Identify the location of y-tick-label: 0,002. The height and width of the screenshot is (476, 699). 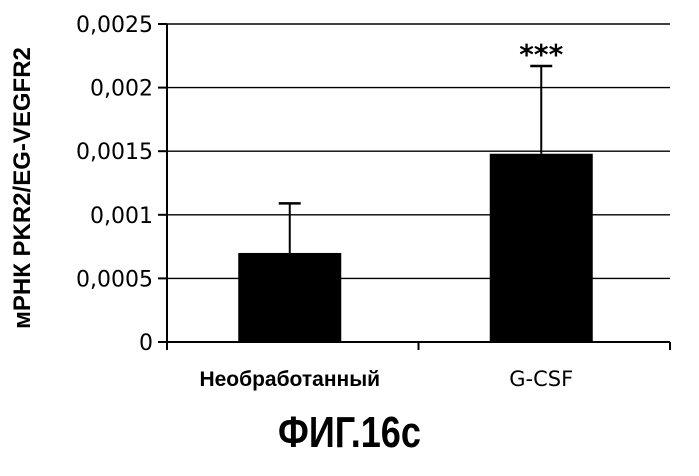
(121, 89).